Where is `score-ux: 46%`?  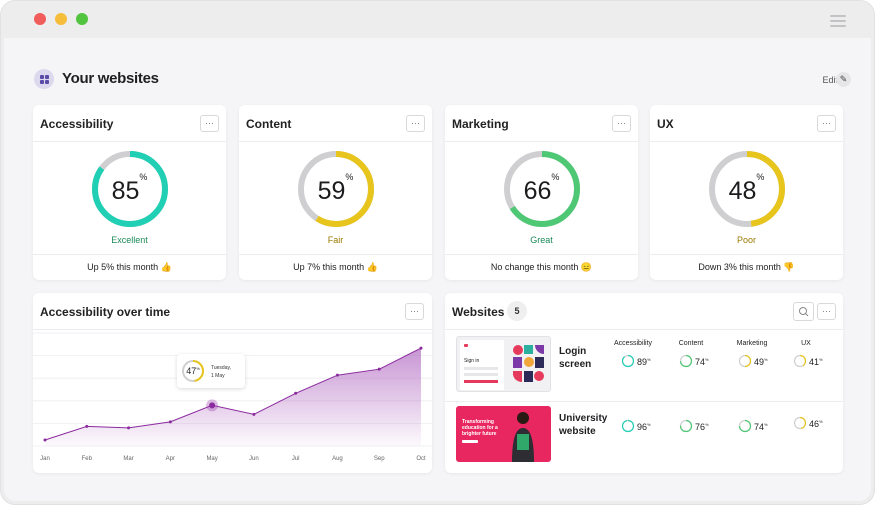 score-ux: 46% is located at coordinates (813, 423).